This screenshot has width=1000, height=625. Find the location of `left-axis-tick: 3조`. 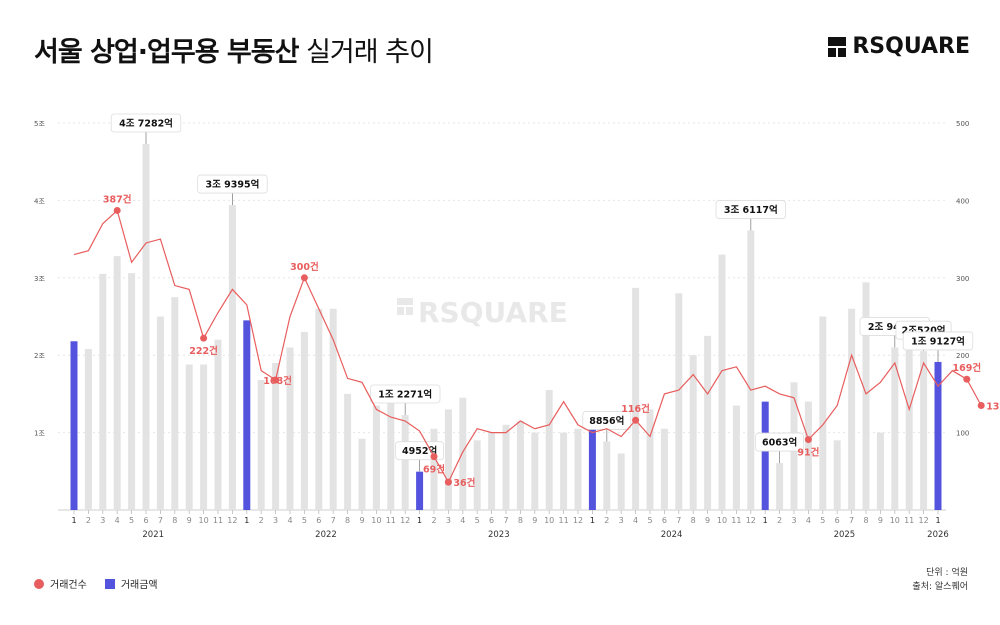

left-axis-tick: 3조 is located at coordinates (39, 279).